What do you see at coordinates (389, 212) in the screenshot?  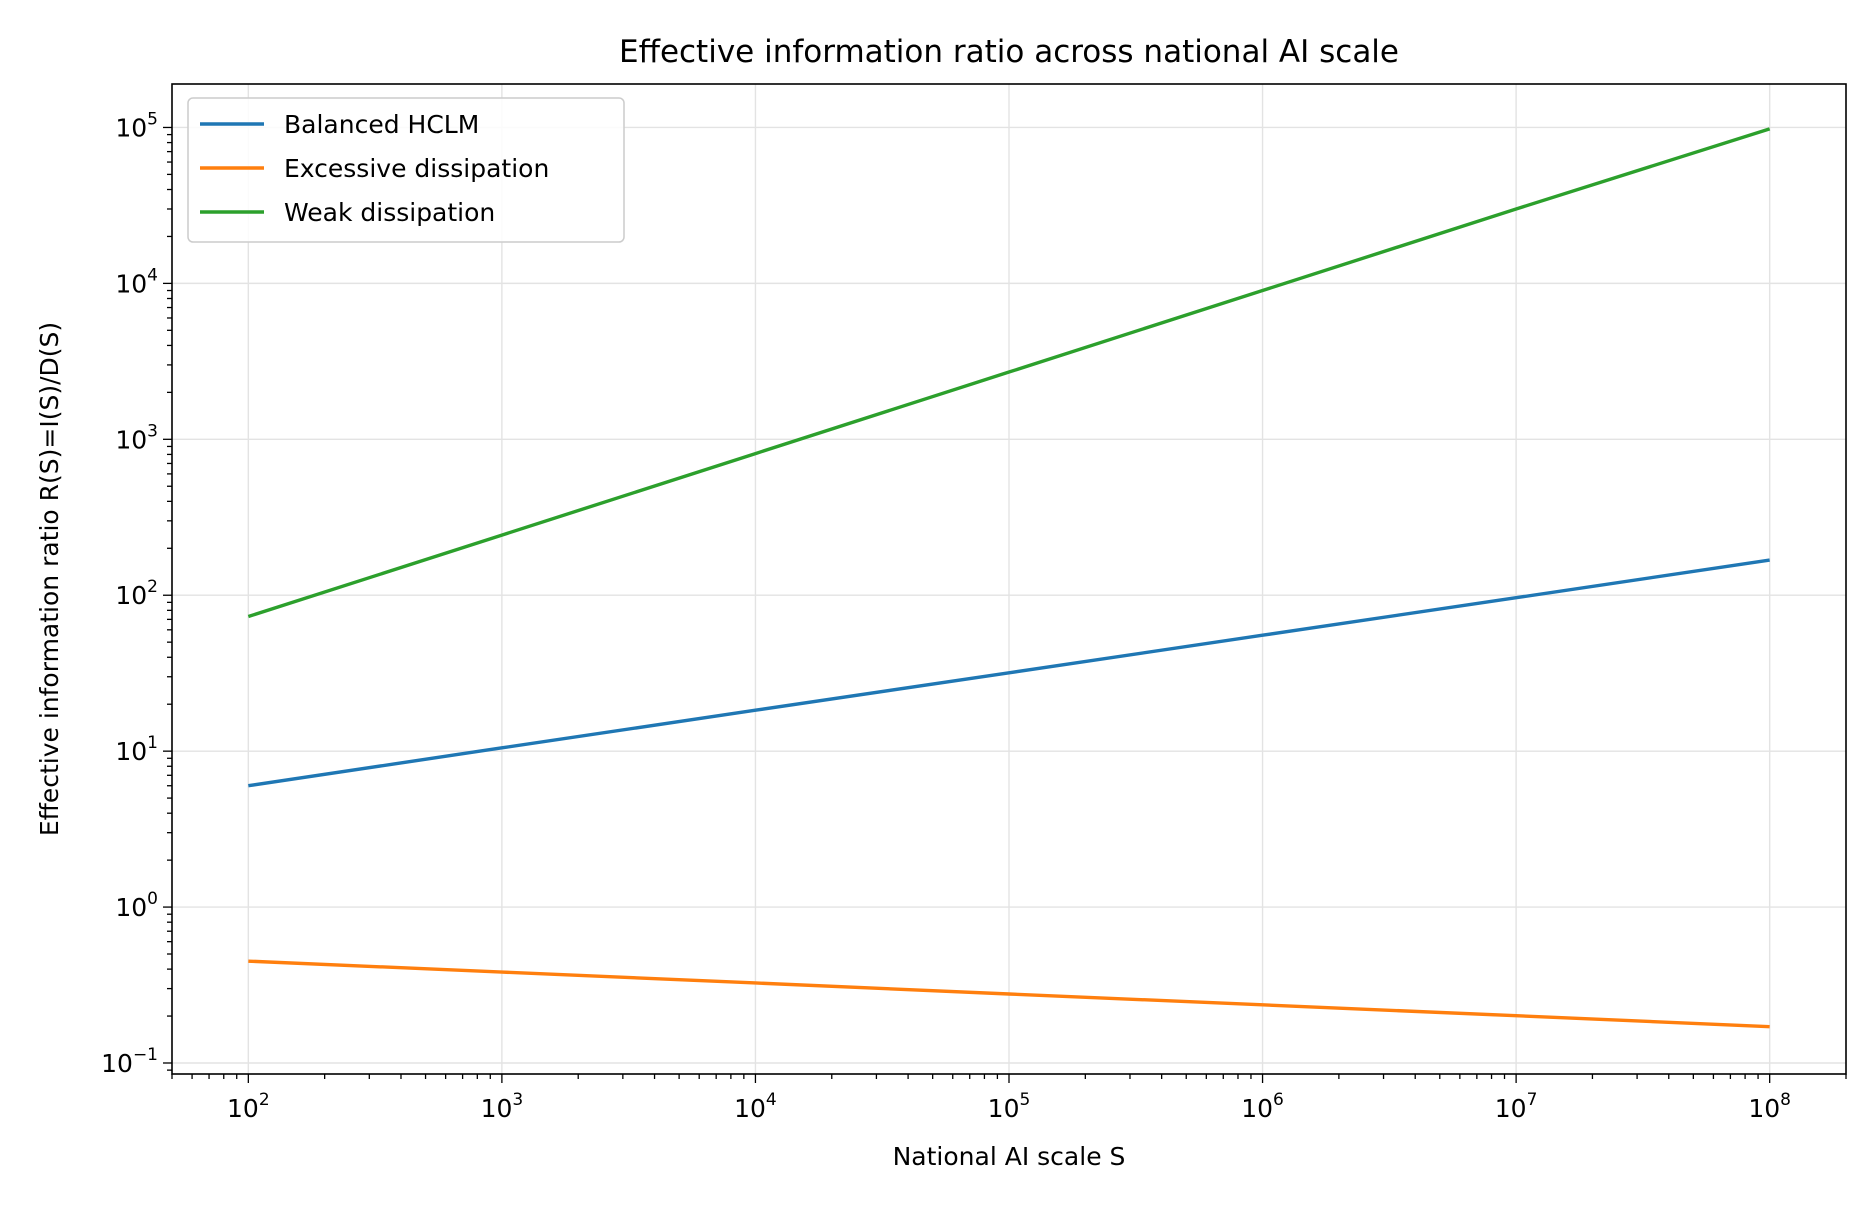 I see `legend-label-weak-dissipation: Weak dissipation` at bounding box center [389, 212].